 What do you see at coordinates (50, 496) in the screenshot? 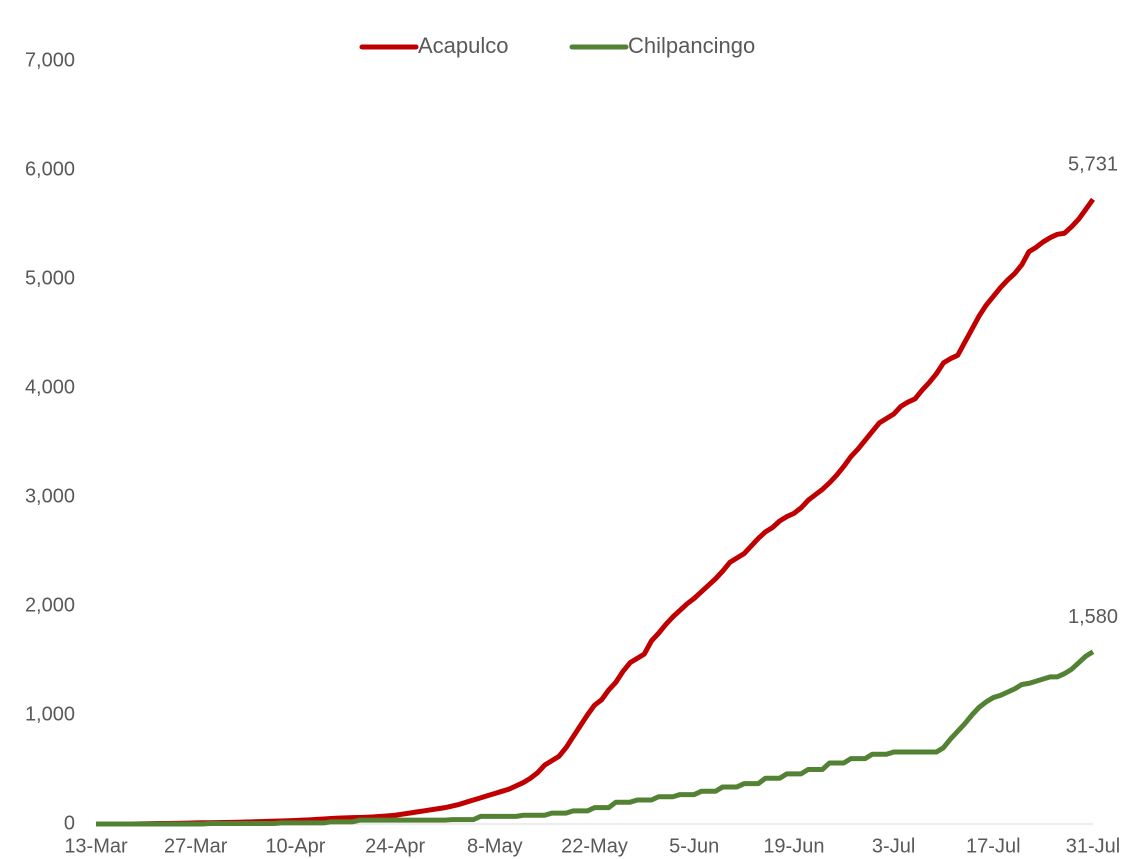
I see `y-tick-label: 3,000` at bounding box center [50, 496].